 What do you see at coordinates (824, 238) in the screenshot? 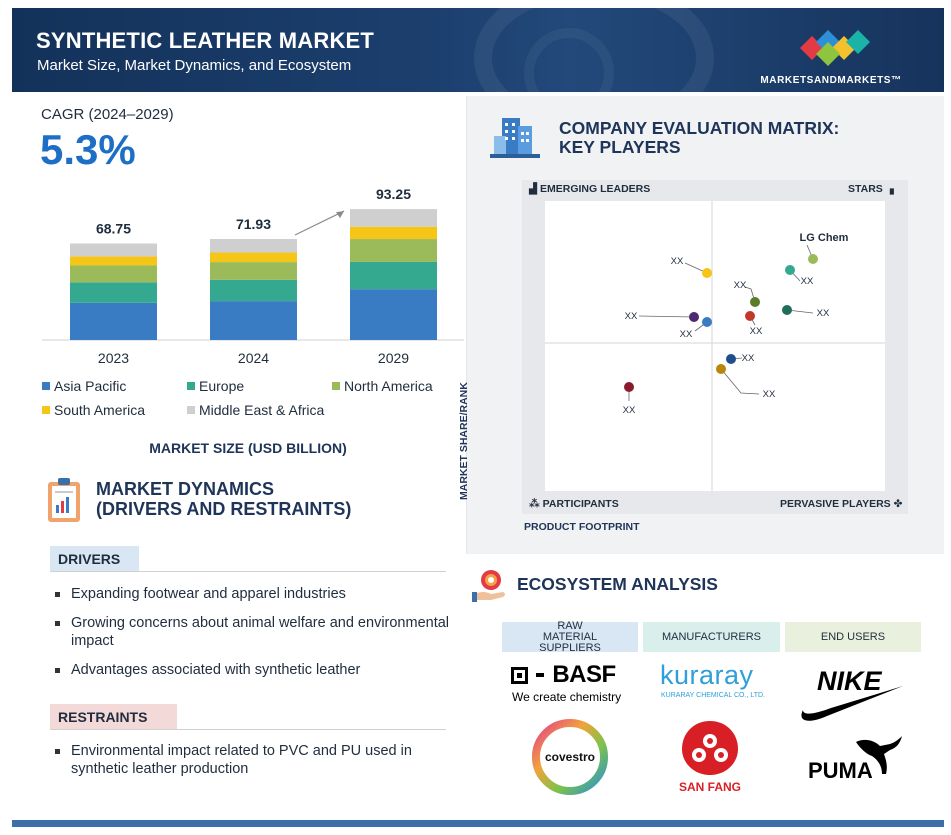
I see `matrix-company-label: LG Chem` at bounding box center [824, 238].